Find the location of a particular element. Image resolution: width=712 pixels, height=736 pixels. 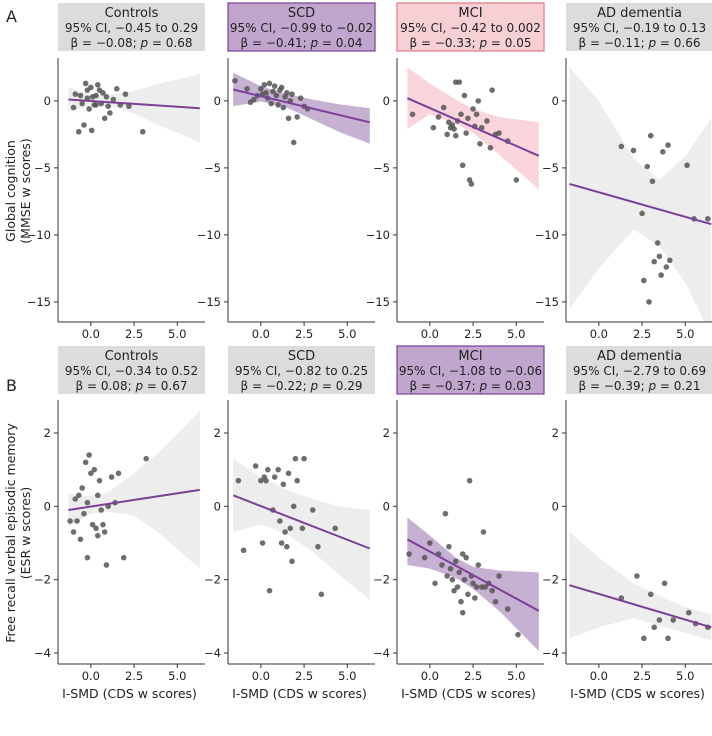

x-tick-label: 2.5 is located at coordinates (642, 676).